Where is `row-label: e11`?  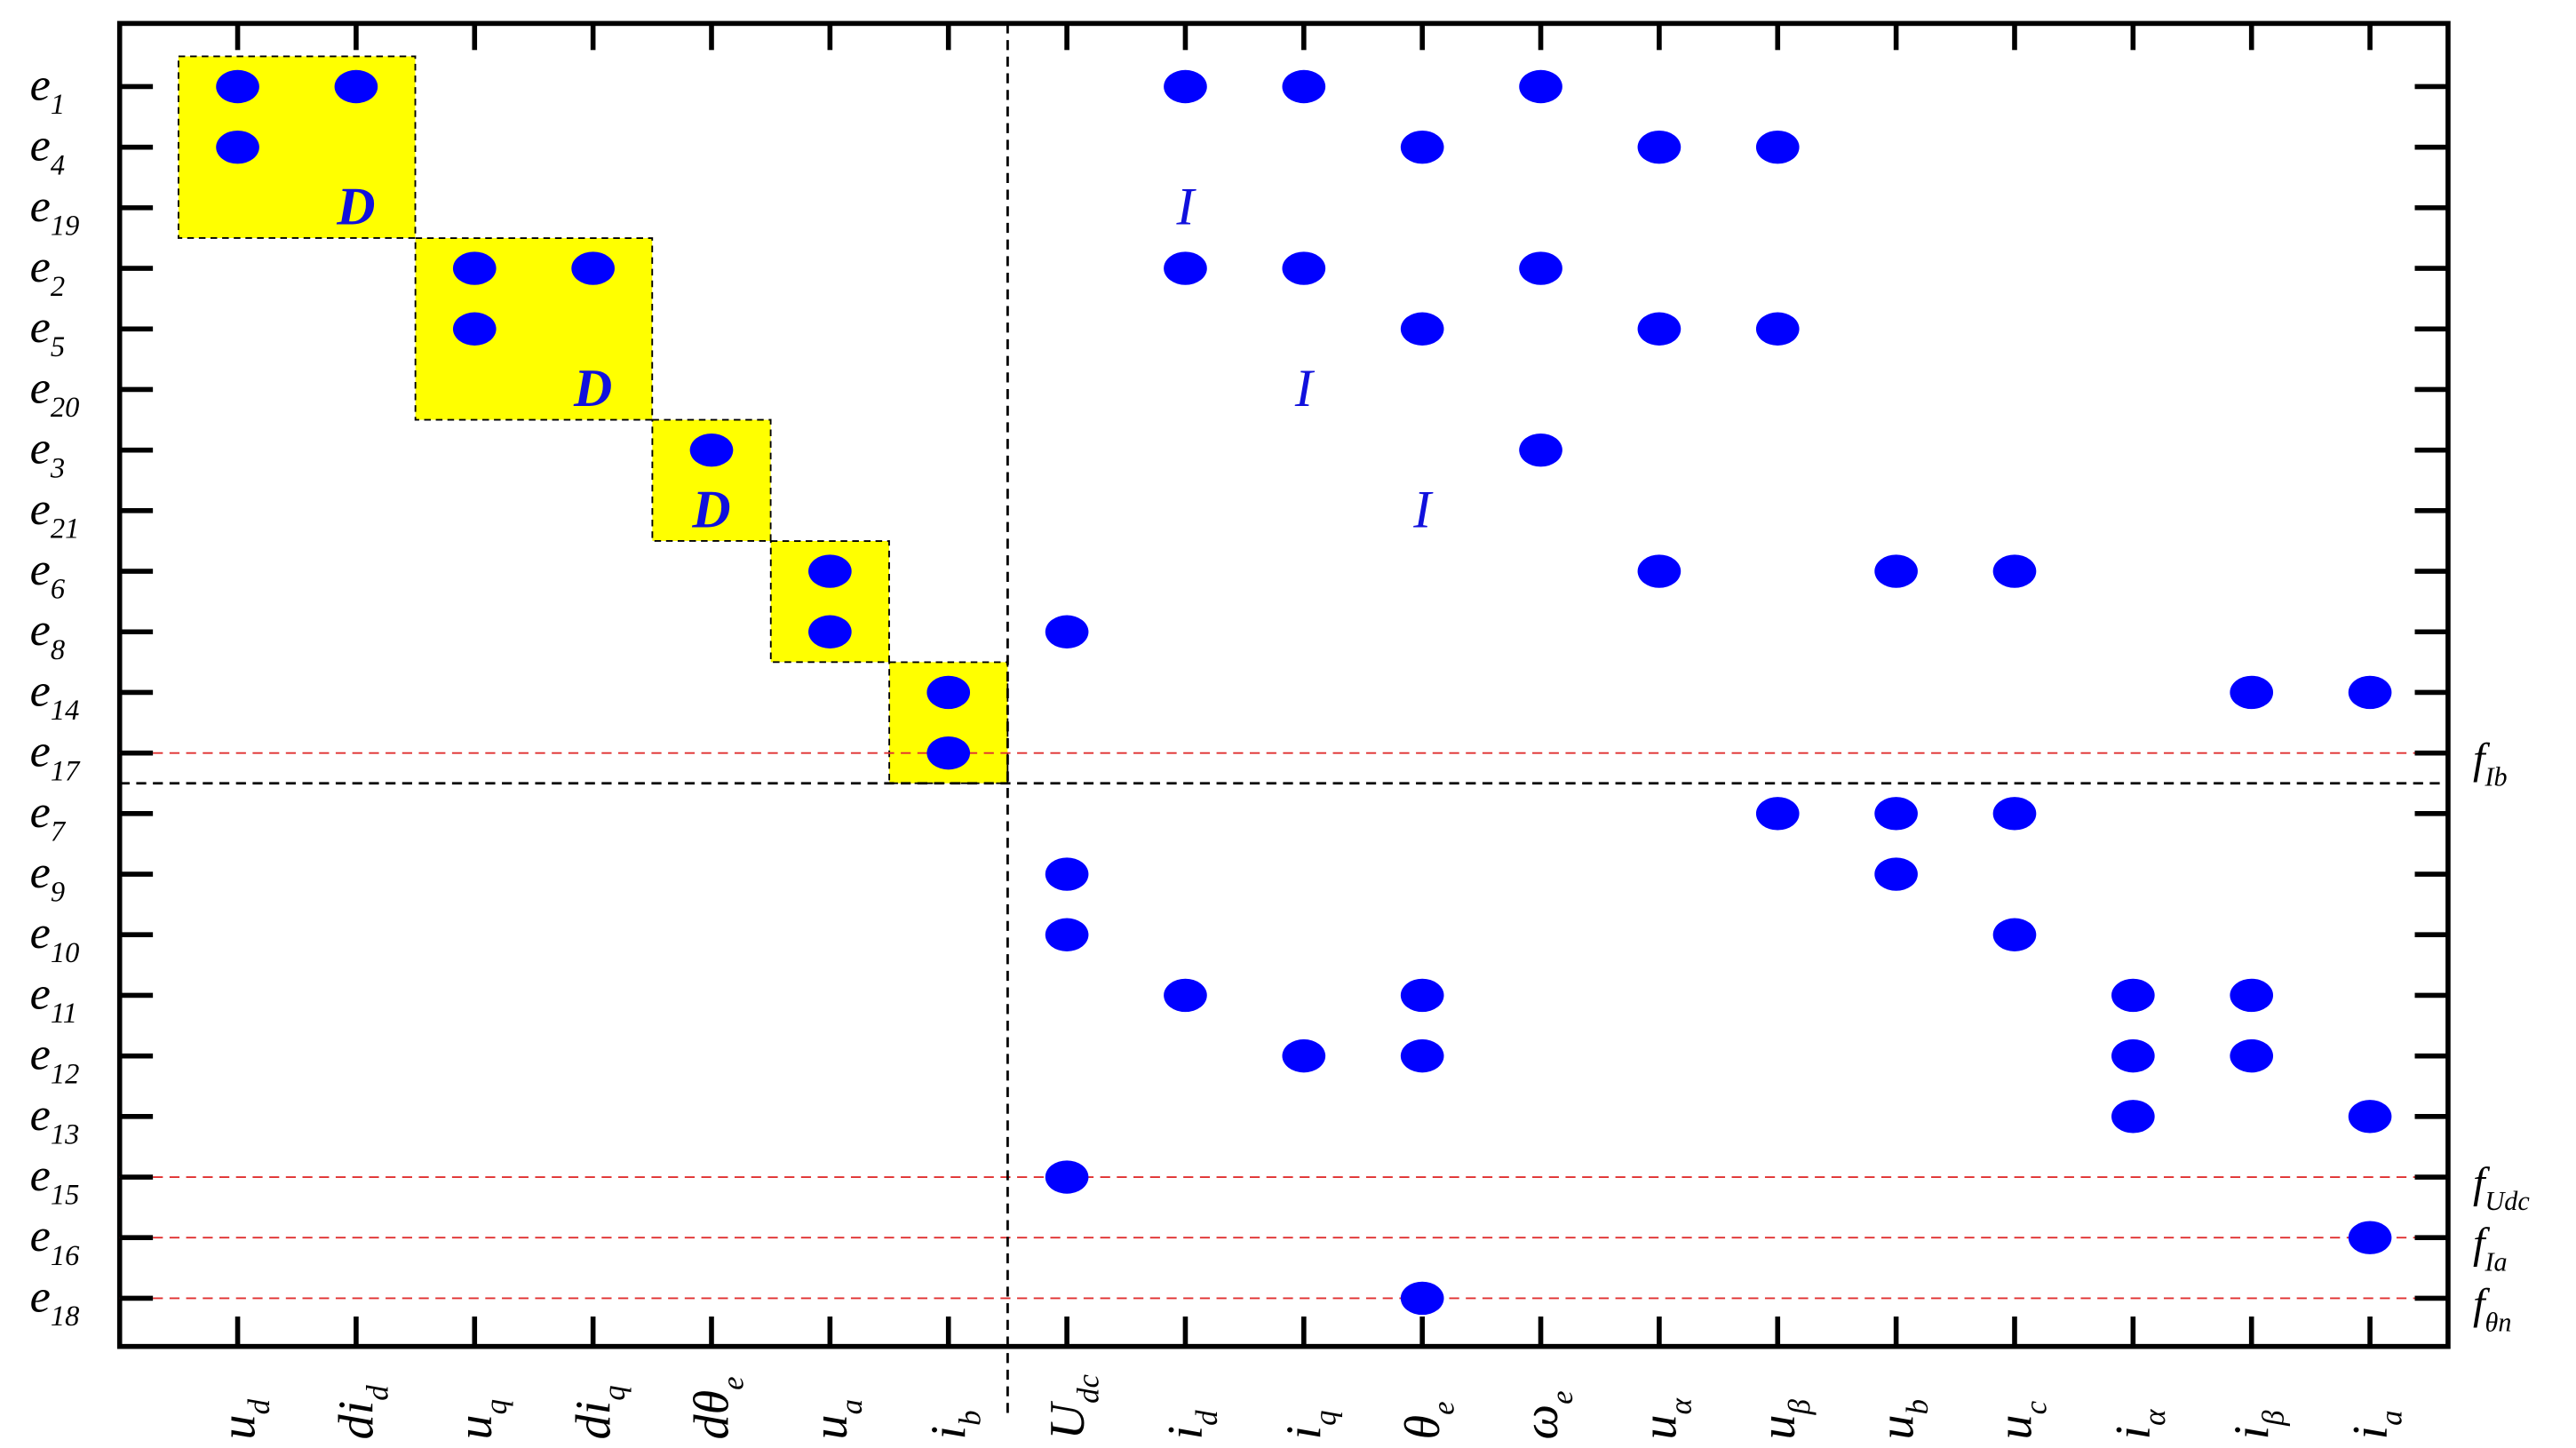
row-label: e11 is located at coordinates (53, 998).